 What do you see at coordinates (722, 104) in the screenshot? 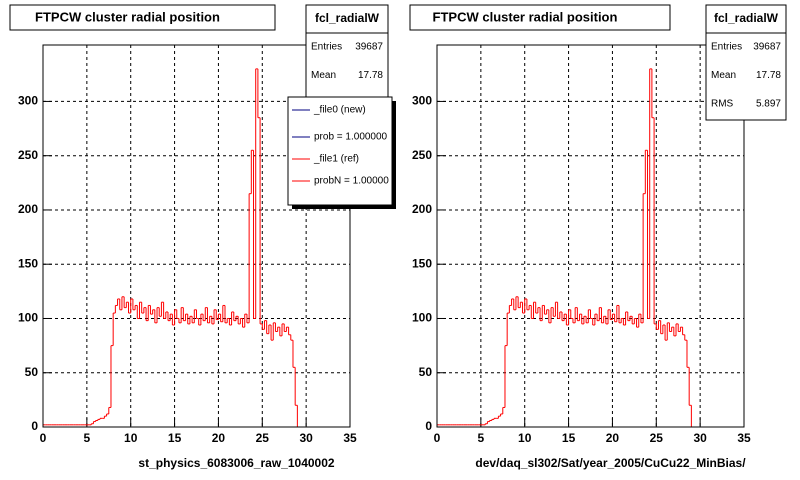
I see `stats-label: RMS` at bounding box center [722, 104].